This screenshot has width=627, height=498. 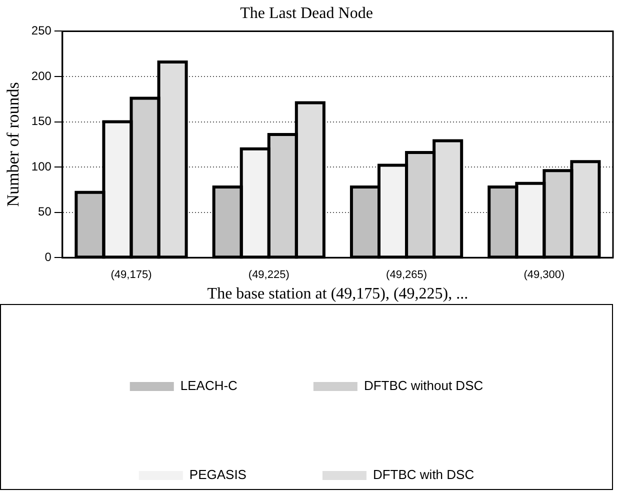 What do you see at coordinates (407, 275) in the screenshot?
I see `x-tick-label: (49,265)` at bounding box center [407, 275].